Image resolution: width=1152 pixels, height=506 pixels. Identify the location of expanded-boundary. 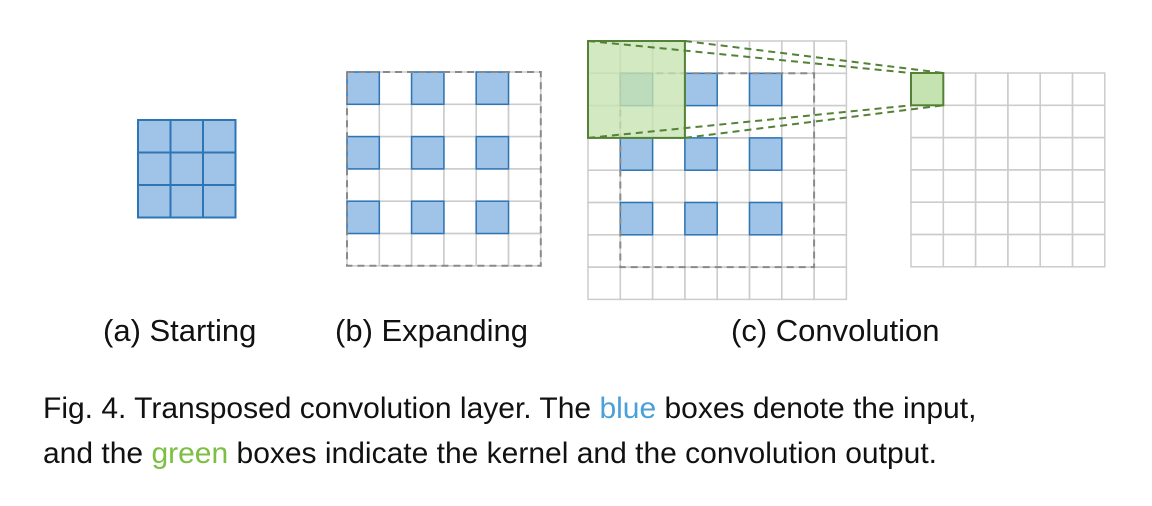
(444, 169).